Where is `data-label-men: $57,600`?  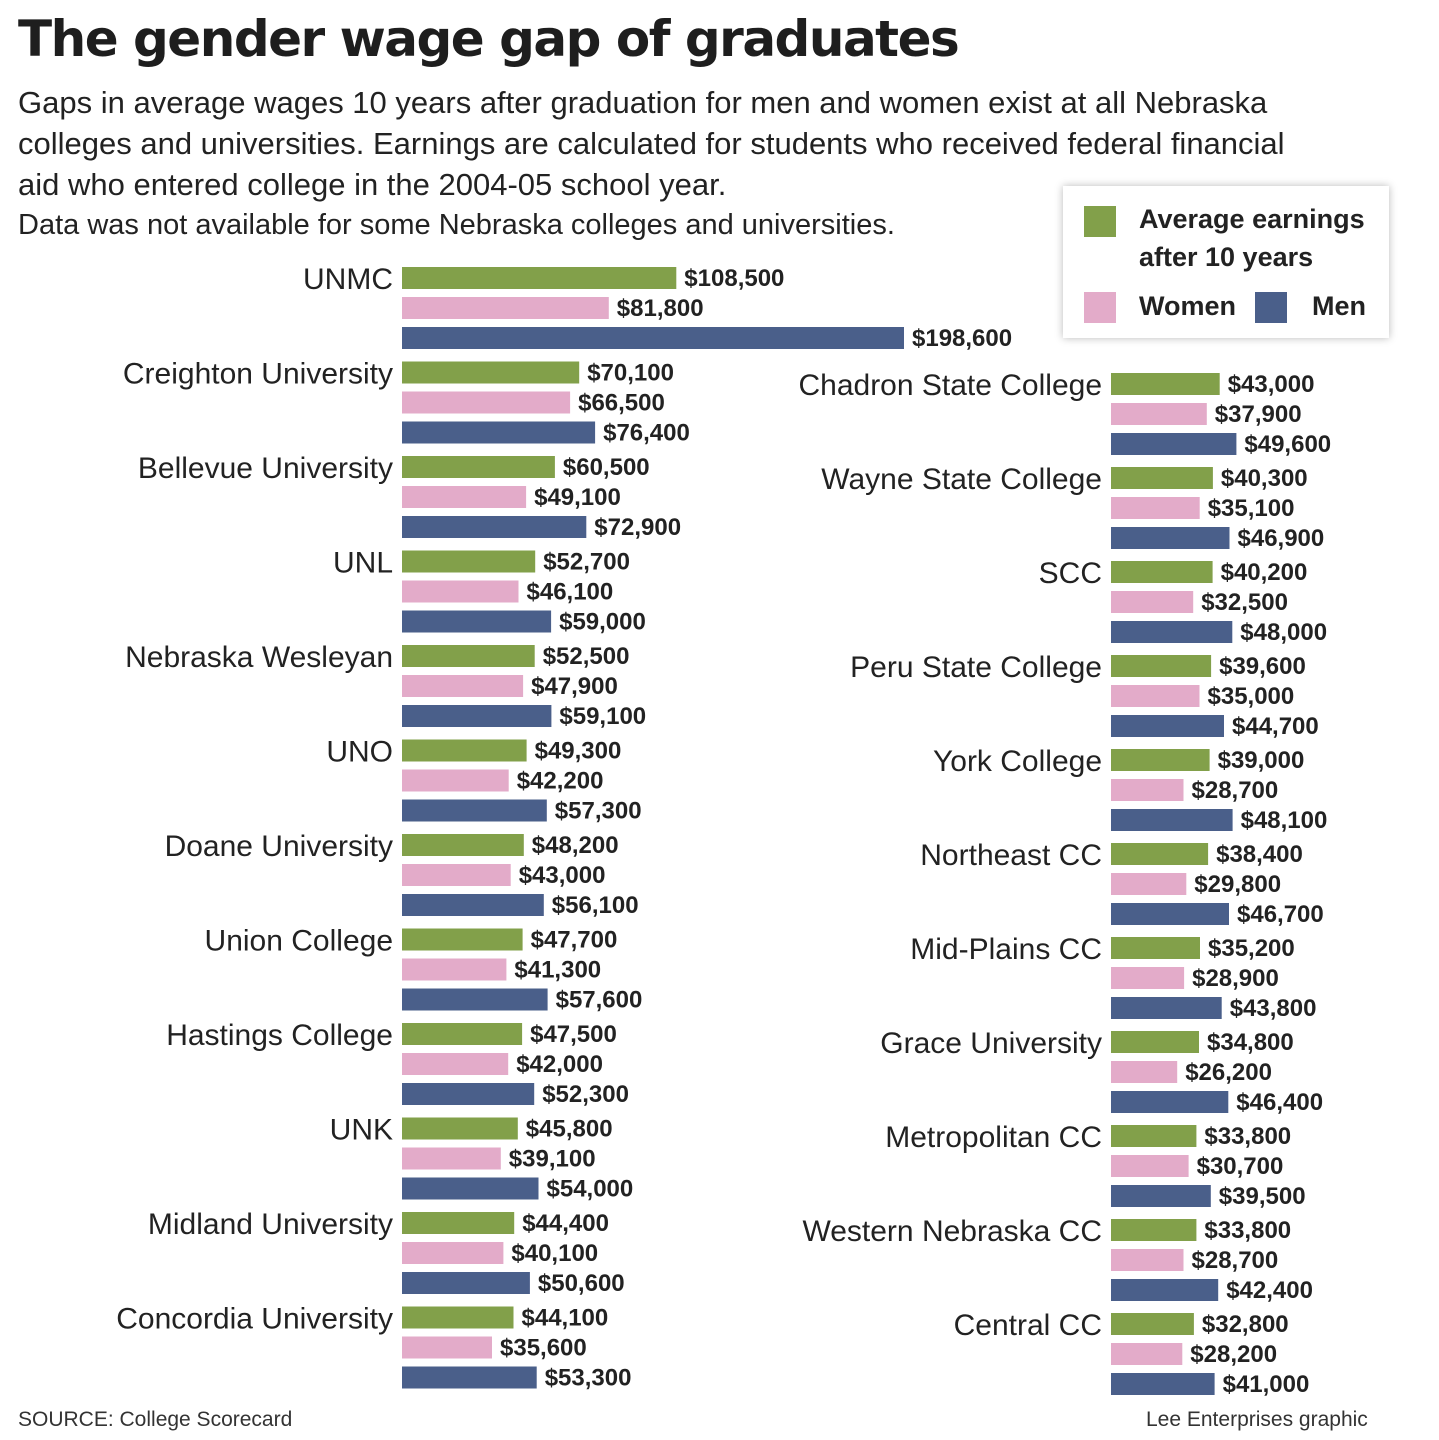
data-label-men: $57,600 is located at coordinates (599, 1000).